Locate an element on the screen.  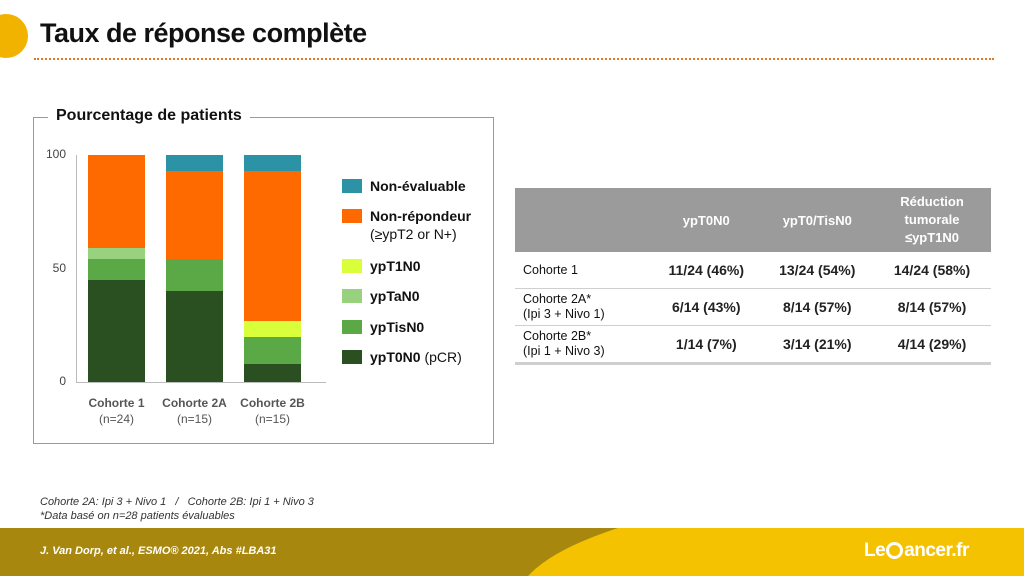
legend-label: ypT1N0 is located at coordinates (395, 266).